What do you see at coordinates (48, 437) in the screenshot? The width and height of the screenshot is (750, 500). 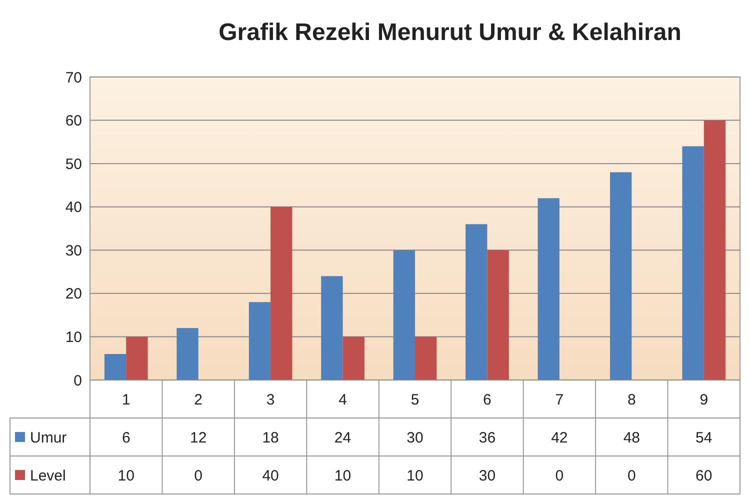 I see `legend-label: Umur` at bounding box center [48, 437].